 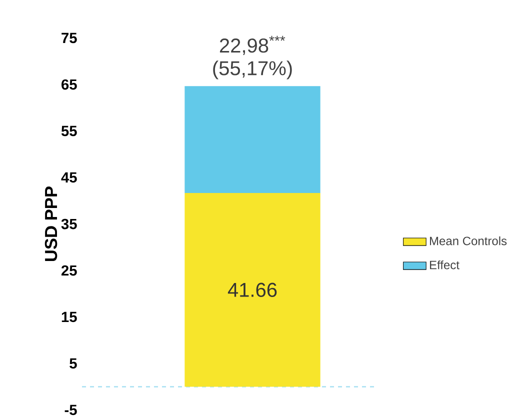 What do you see at coordinates (69, 84) in the screenshot?
I see `y-tick-label: 65` at bounding box center [69, 84].